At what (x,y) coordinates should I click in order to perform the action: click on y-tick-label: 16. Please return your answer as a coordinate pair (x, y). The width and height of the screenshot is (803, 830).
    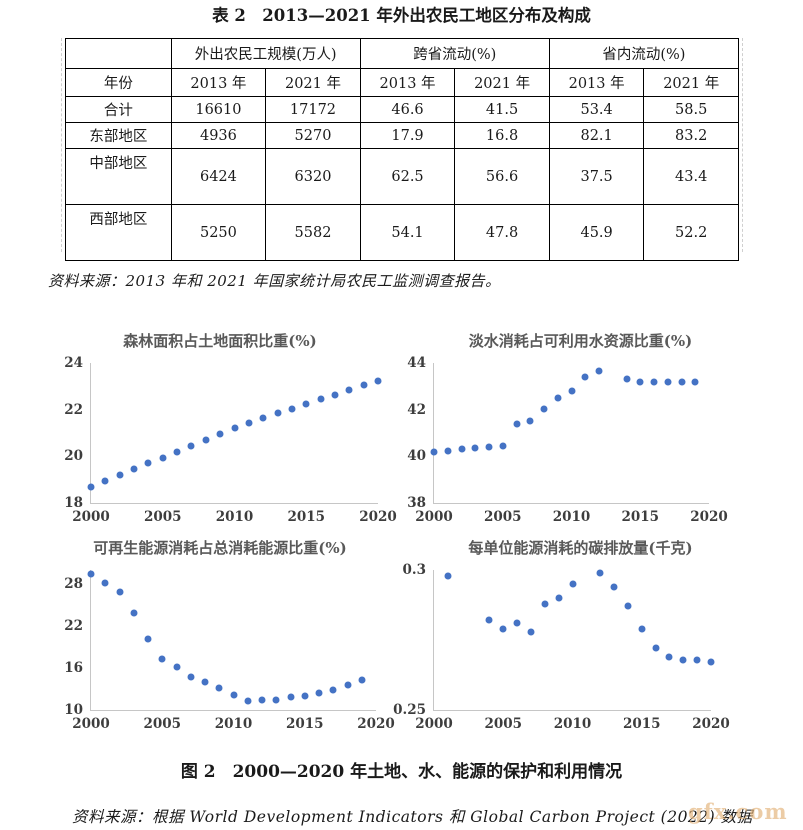
    Looking at the image, I should click on (73, 668).